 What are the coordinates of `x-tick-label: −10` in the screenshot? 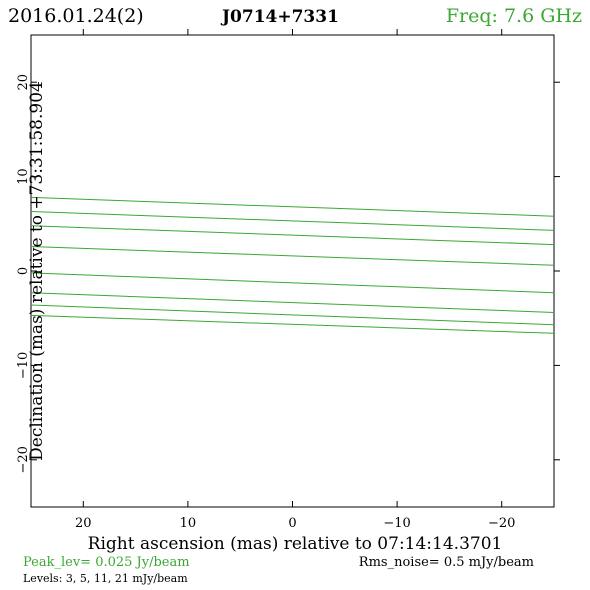 It's located at (396, 523).